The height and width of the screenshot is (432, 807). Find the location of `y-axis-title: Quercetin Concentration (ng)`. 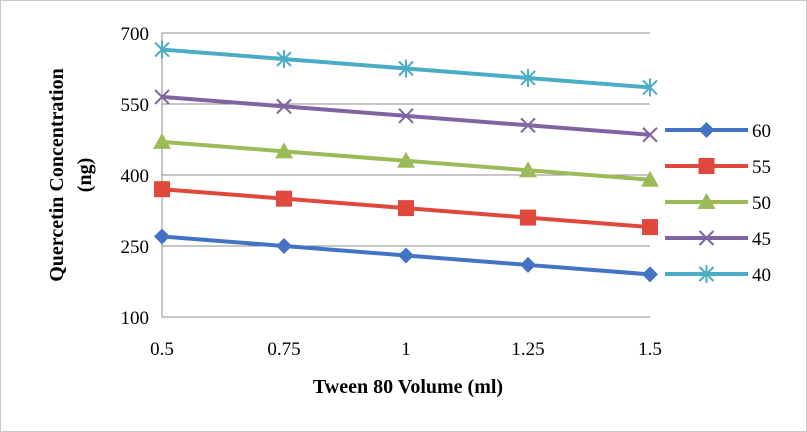

y-axis-title: Quercetin Concentration (ng) is located at coordinates (71, 175).